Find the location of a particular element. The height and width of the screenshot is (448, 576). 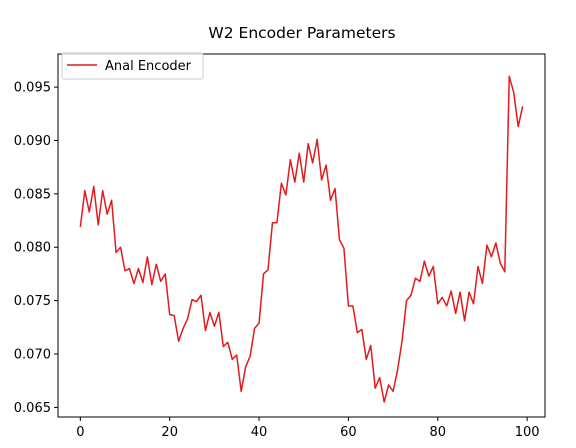

x-tick-label: 60 is located at coordinates (348, 432).